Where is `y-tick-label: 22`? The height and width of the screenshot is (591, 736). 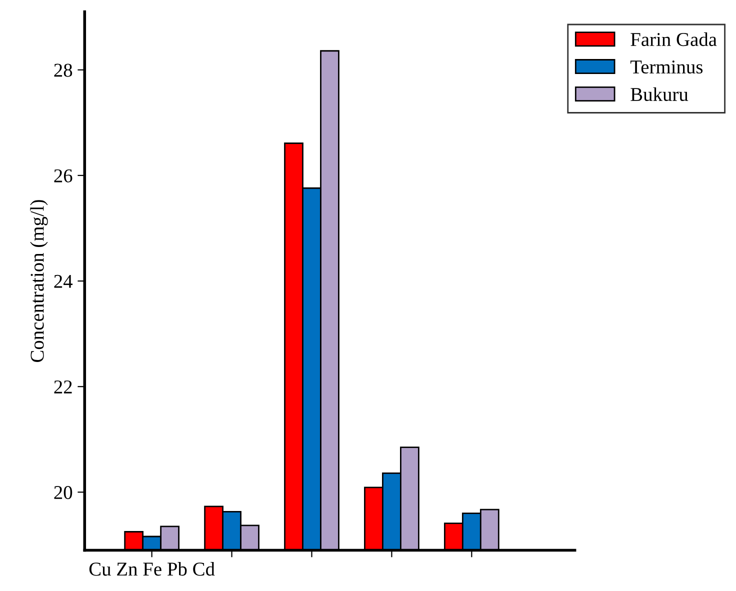 y-tick-label: 22 is located at coordinates (63, 387).